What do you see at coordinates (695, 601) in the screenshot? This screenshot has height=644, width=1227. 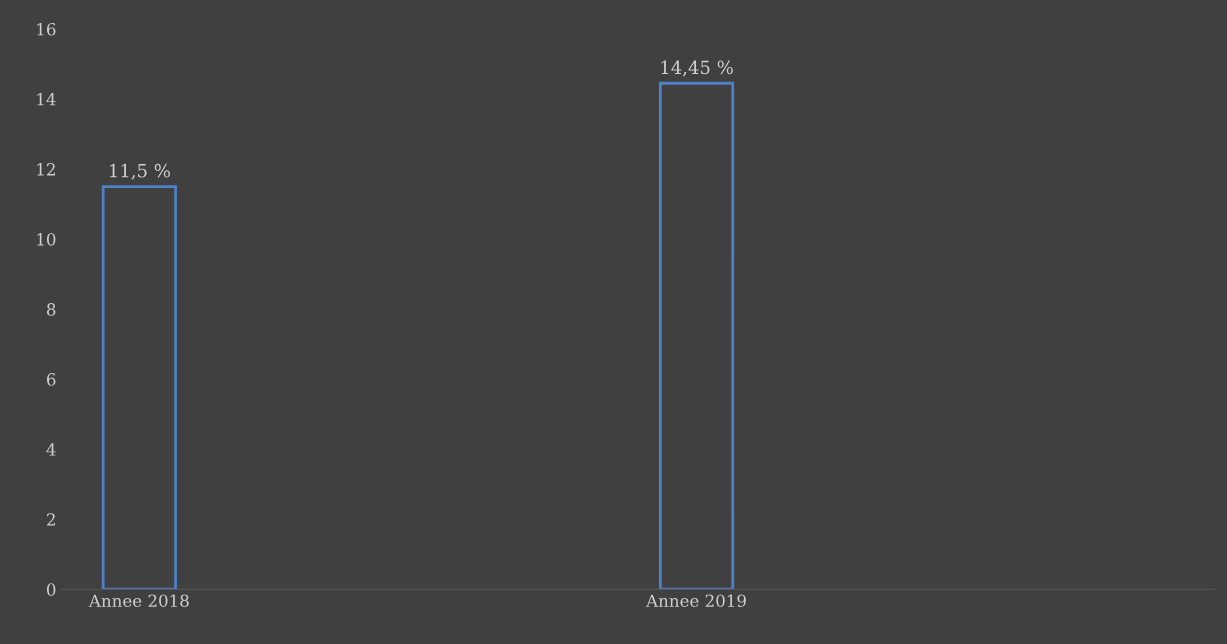 I see `x-tick-label: Annee 2019` at bounding box center [695, 601].